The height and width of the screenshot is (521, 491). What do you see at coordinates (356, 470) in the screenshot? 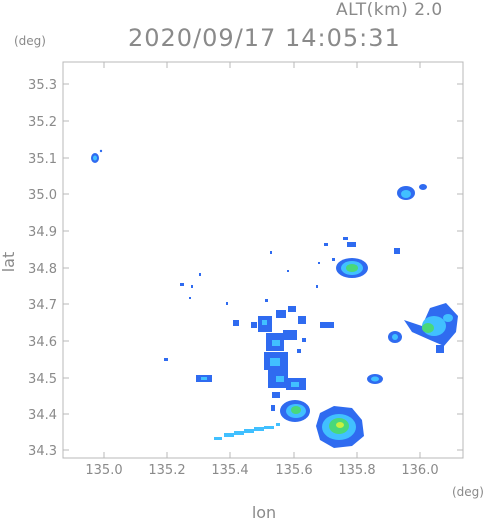
I see `x-tick-label: 135.8` at bounding box center [356, 470].